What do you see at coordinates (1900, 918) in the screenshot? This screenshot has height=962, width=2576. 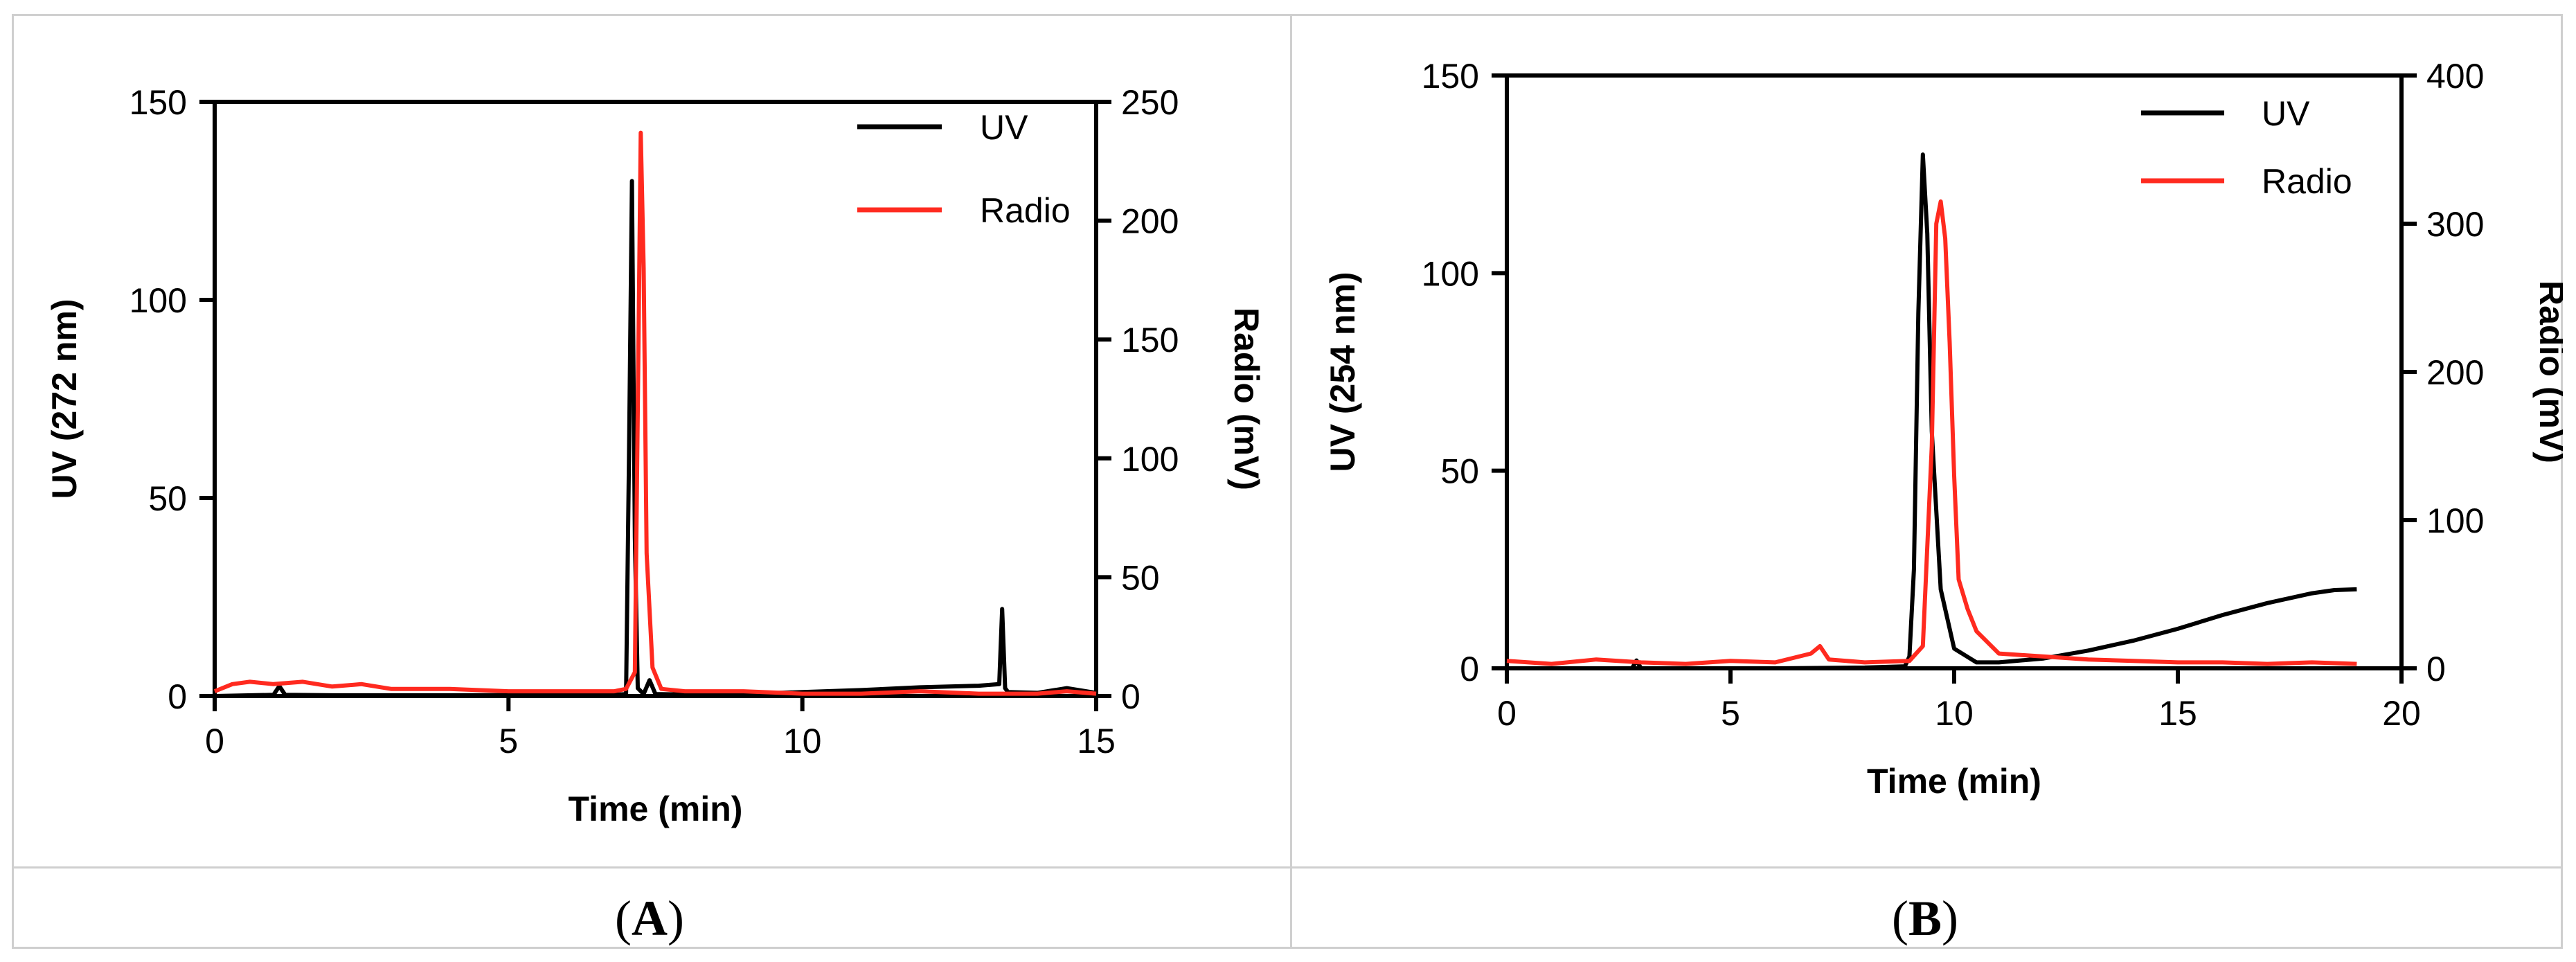 I see `caption-b-open: (` at bounding box center [1900, 918].